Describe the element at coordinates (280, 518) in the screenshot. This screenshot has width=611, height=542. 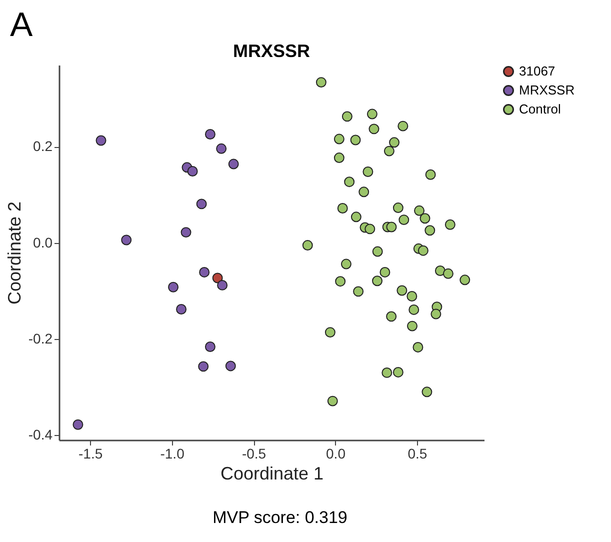
I see `text: MVP score: 0.319` at that location.